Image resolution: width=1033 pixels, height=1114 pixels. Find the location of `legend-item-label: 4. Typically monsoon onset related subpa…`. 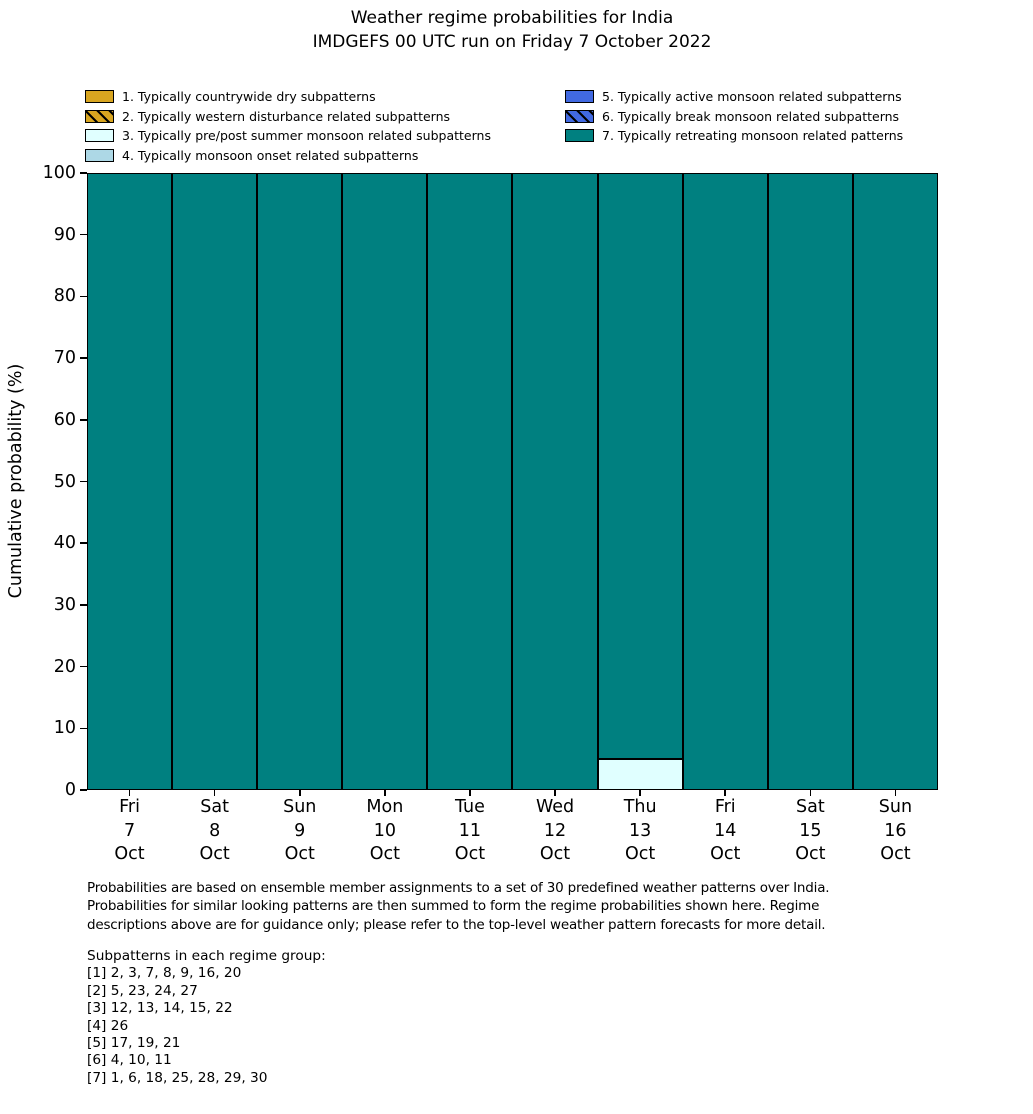

legend-item-label: 4. Typically monsoon onset related subpa… is located at coordinates (270, 155).